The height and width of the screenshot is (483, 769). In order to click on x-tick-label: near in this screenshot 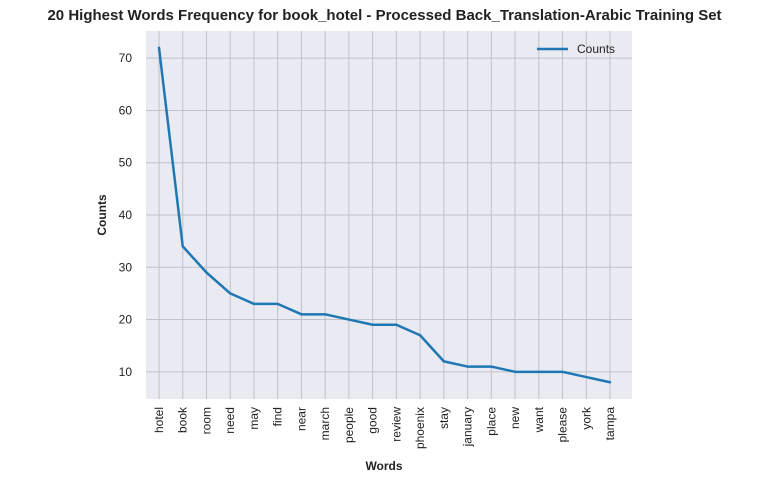, I will do `click(301, 419)`.